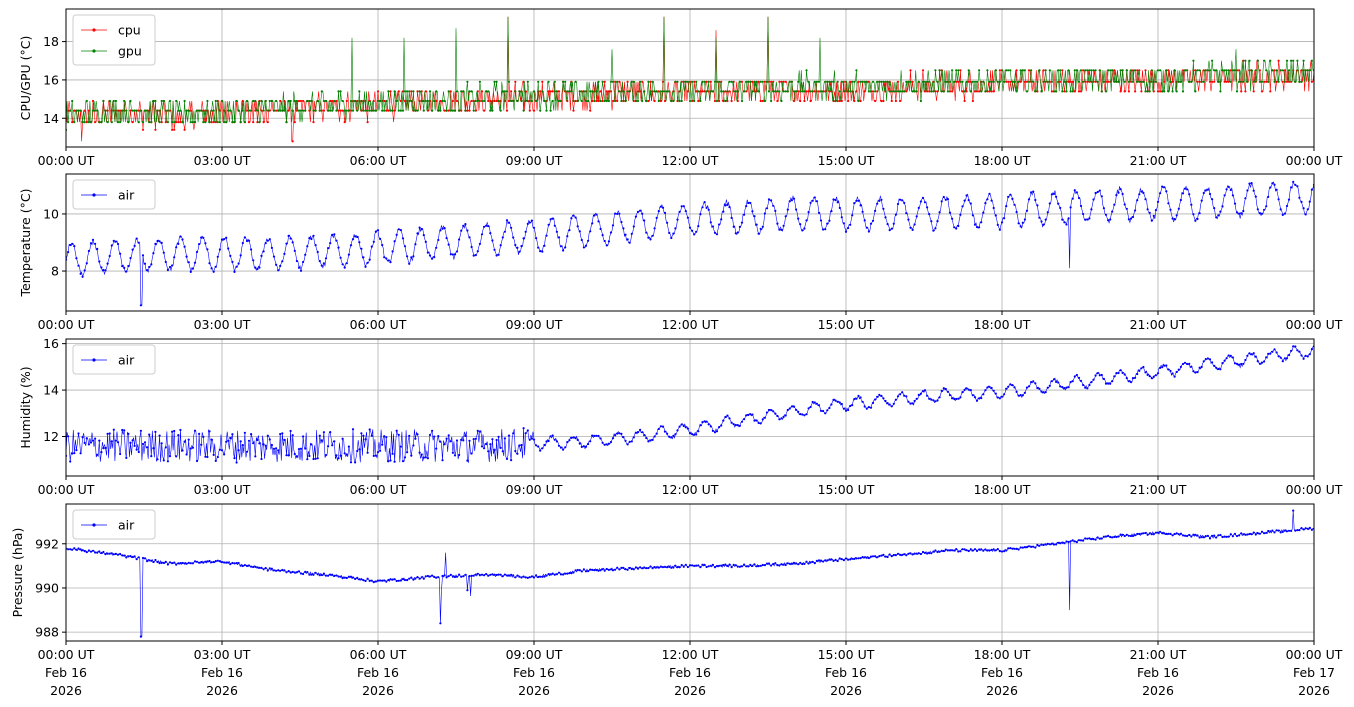  Describe the element at coordinates (126, 525) in the screenshot. I see `legend-label: air` at that location.